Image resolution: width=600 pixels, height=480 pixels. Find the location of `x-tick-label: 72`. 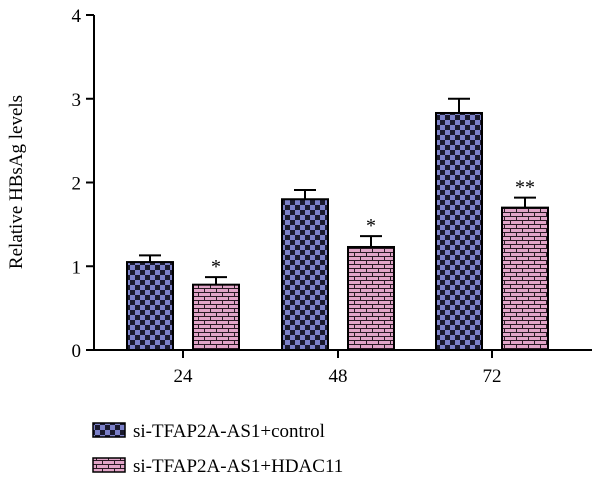

x-tick-label: 72 is located at coordinates (492, 376).